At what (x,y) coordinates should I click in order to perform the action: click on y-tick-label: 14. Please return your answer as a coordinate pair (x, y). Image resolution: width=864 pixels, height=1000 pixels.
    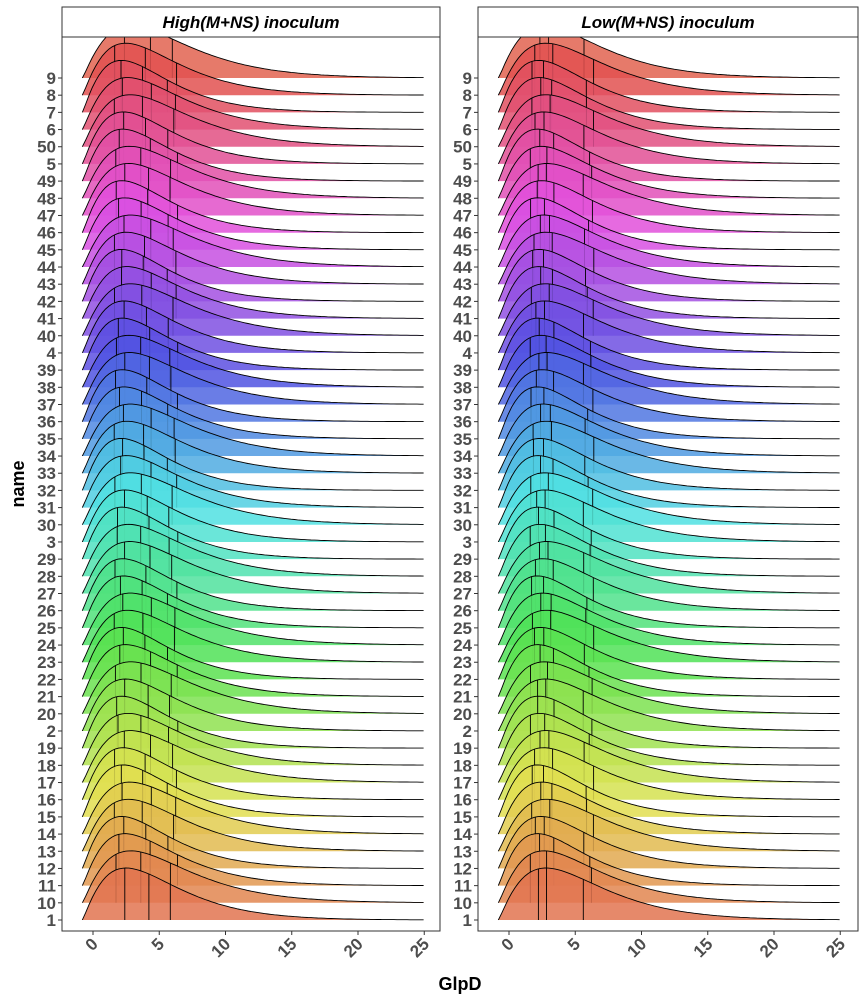
    Looking at the image, I should click on (46, 834).